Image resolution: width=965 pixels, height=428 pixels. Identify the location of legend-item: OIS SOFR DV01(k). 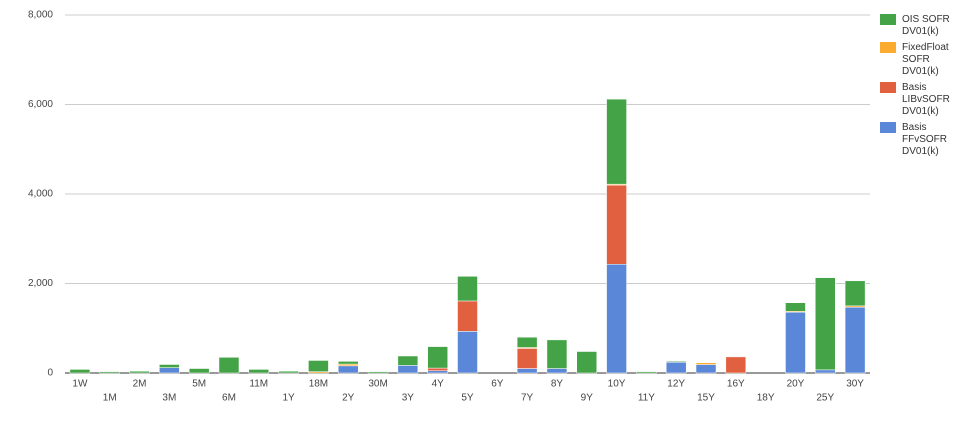
(920, 26).